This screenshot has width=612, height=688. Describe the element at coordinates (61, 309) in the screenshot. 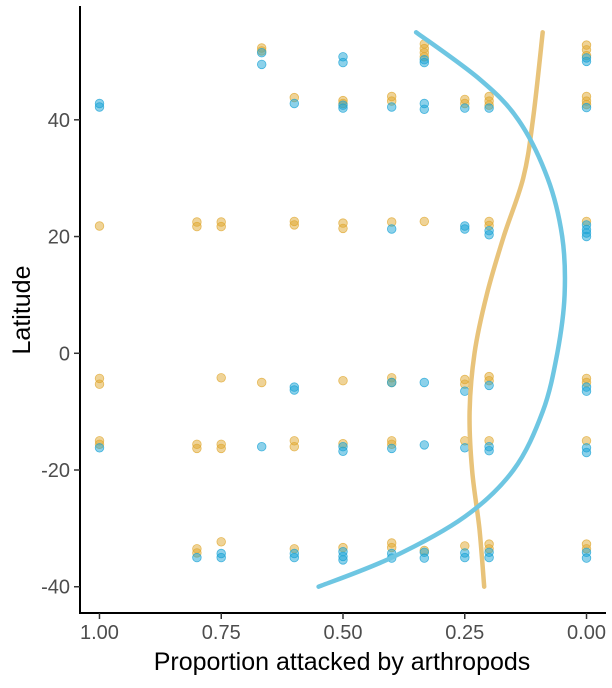

I see `y-axis: 40 20 0 -20 -40` at that location.